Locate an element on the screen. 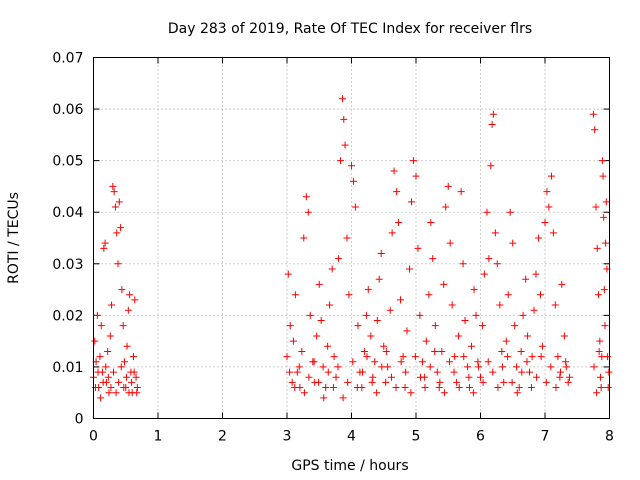 The height and width of the screenshot is (480, 640). y-axis-label: ROTI / TECUs is located at coordinates (14, 238).